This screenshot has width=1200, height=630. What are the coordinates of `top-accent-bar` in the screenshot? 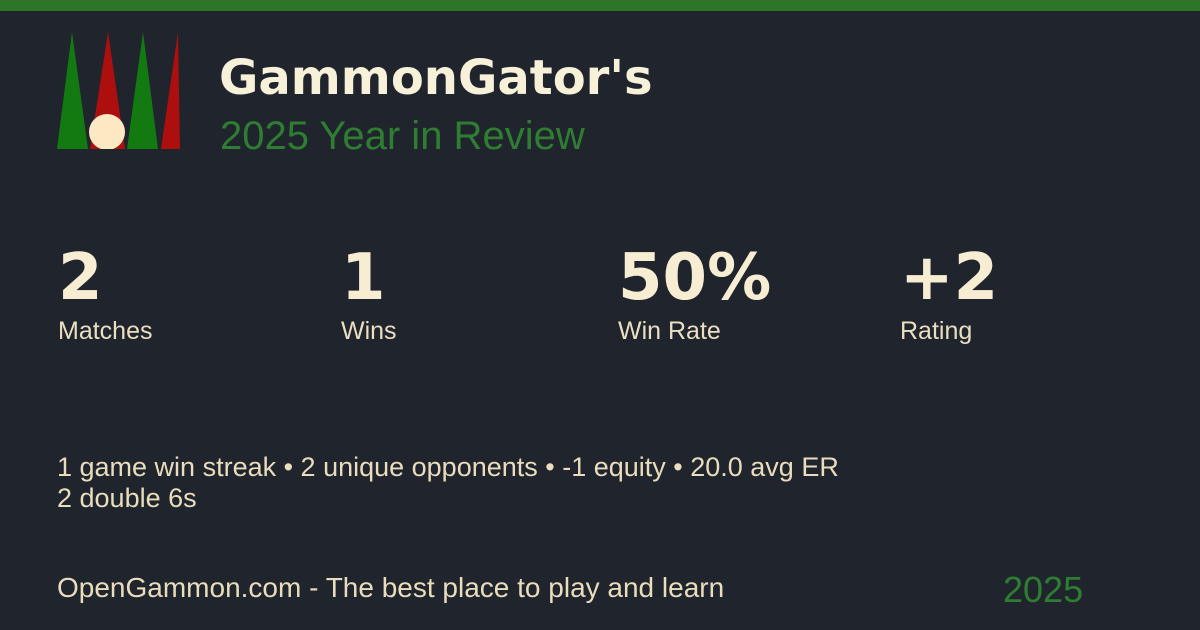 It's located at (600, 5).